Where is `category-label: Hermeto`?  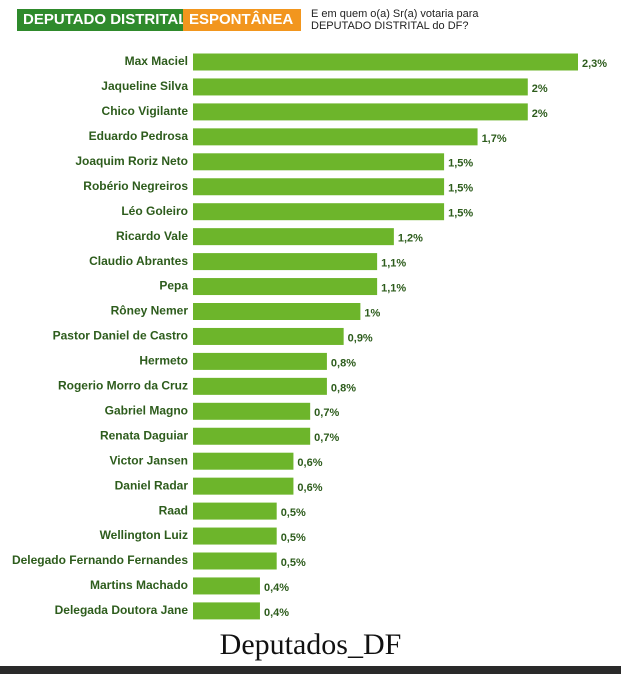
category-label: Hermeto is located at coordinates (163, 361).